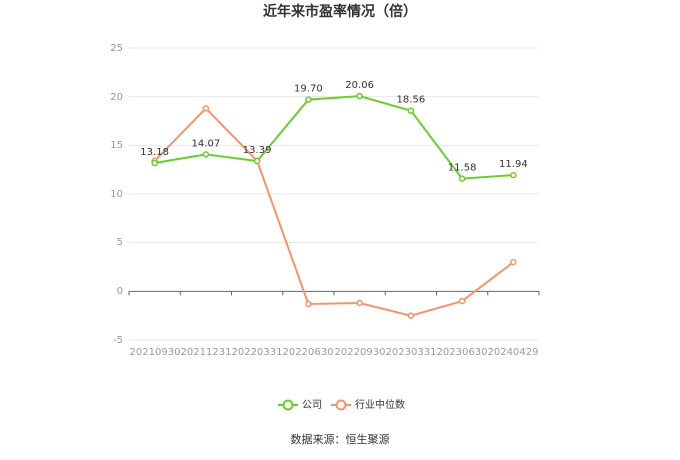 This screenshot has width=680, height=460. Describe the element at coordinates (308, 89) in the screenshot. I see `data-label-company: 19.70` at that location.